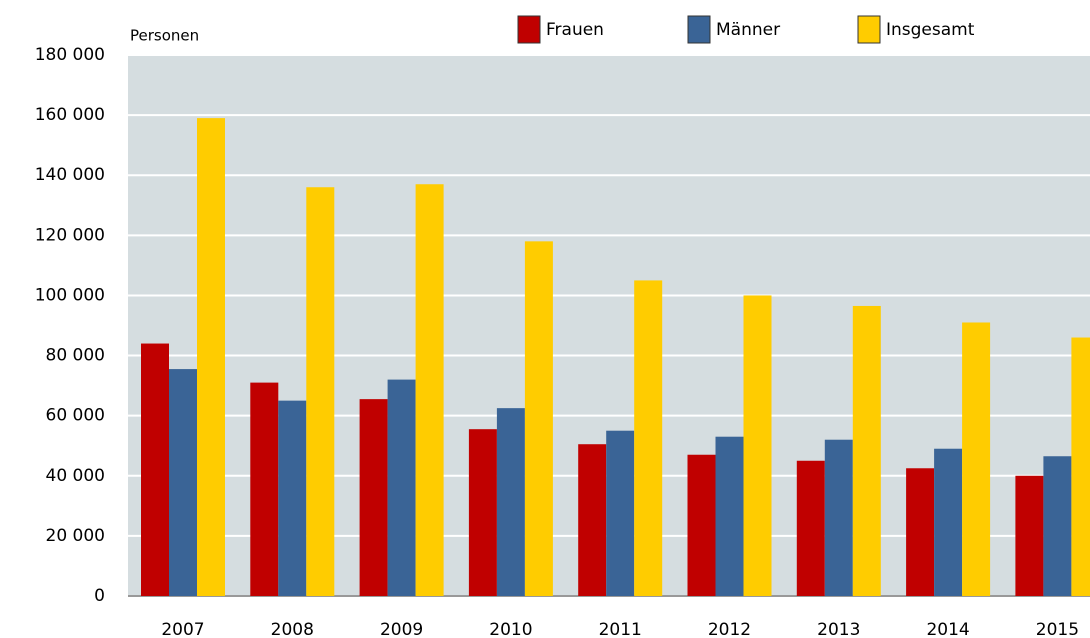 The width and height of the screenshot is (1090, 638). Describe the element at coordinates (75, 536) in the screenshot. I see `y-tick-label: 20 000` at that location.